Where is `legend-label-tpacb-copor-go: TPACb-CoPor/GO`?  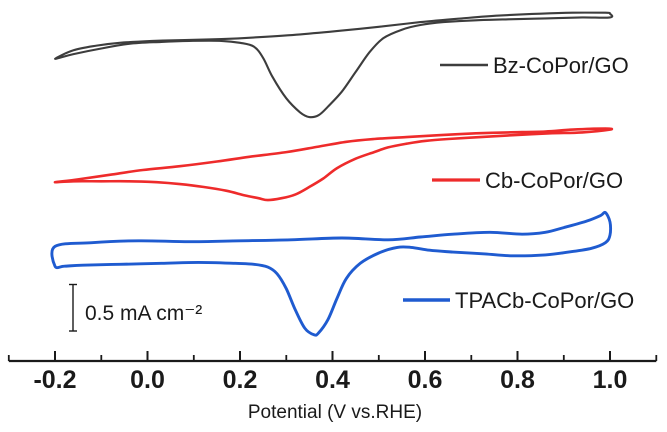
legend-label-tpacb-copor-go: TPACb-CoPor/GO is located at coordinates (544, 300).